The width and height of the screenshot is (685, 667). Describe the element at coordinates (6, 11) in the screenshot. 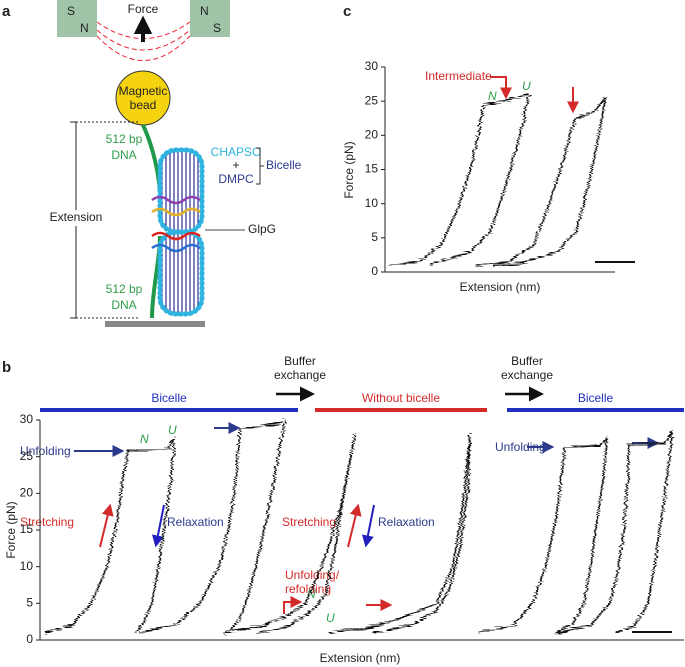

I see `panel-label: a` at that location.